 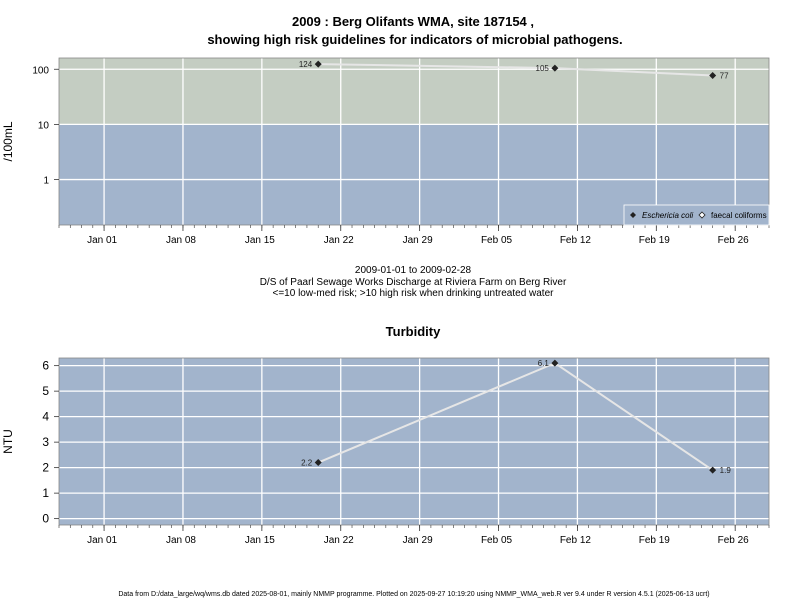 I want to click on y-tick-label: 100, so click(x=40, y=70).